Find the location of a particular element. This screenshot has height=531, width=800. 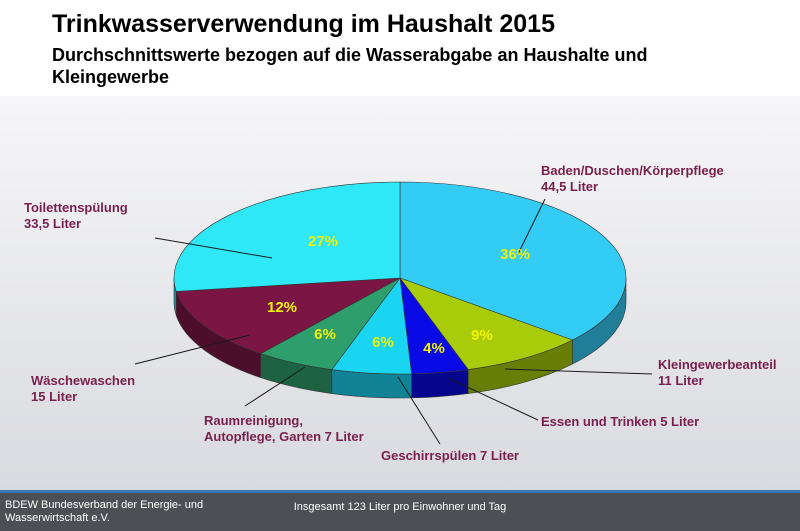

category-label-2: Essen und Trinken 5 Liter is located at coordinates (620, 421).